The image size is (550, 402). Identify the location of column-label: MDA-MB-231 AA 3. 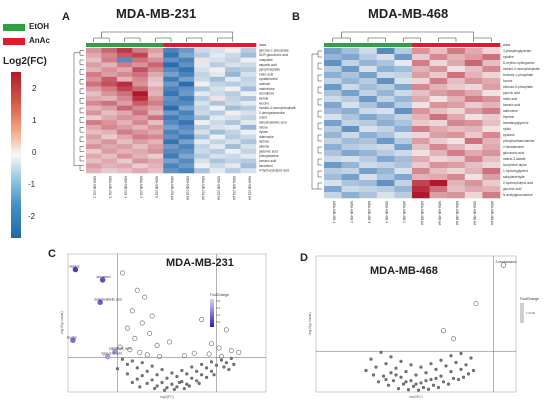
(203, 188).